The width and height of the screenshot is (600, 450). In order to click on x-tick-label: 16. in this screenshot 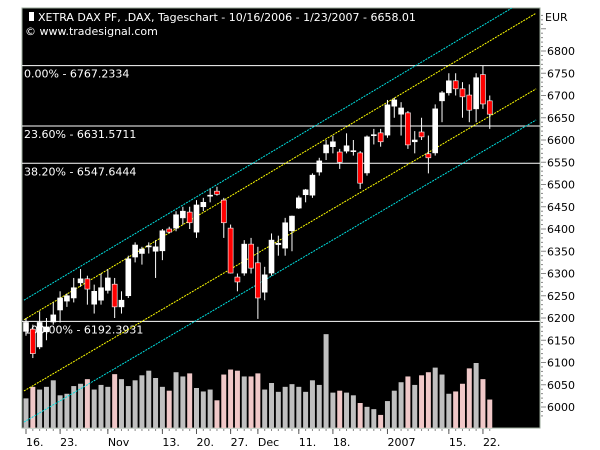, I will do `click(35, 442)`.